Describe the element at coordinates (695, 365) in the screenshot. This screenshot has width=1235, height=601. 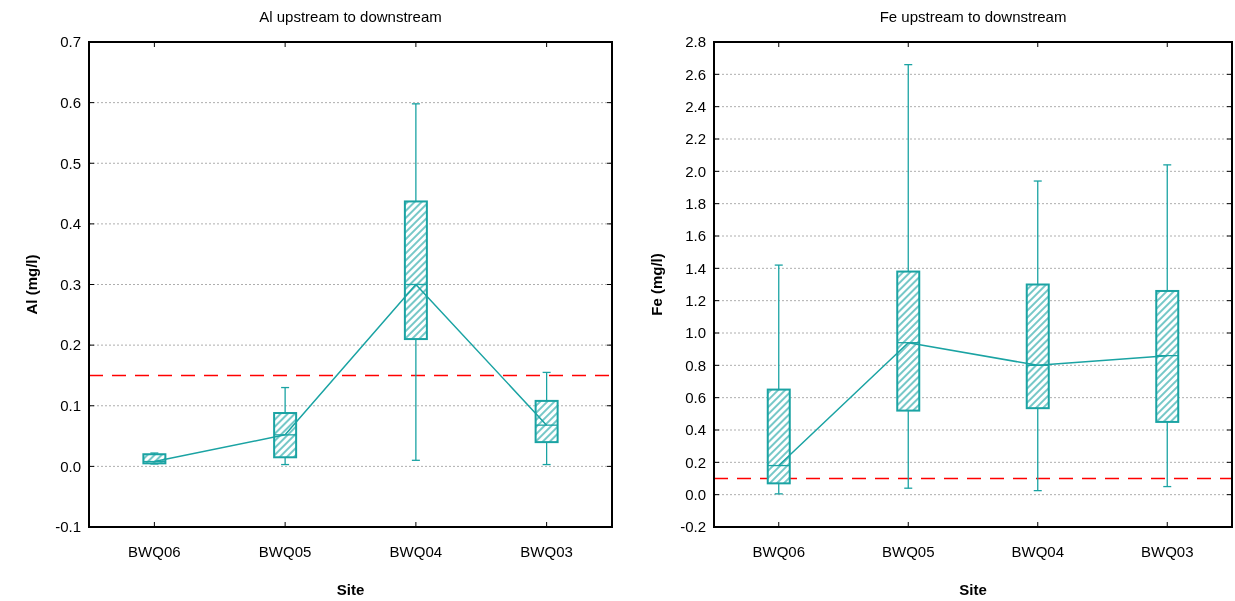
I see `y-tick-label: 0.8` at that location.